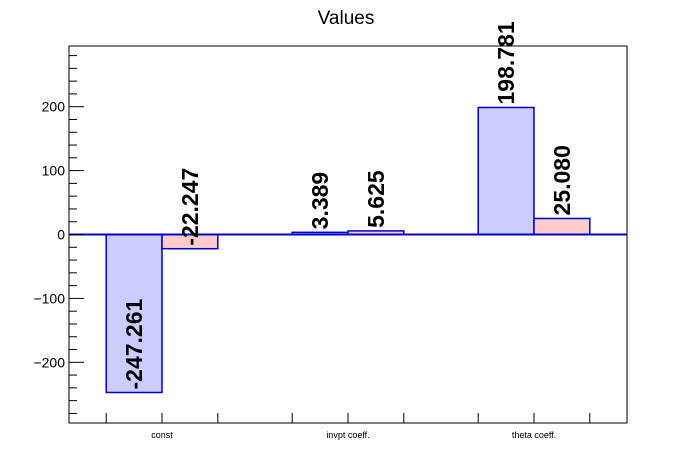 This screenshot has width=696, height=472. What do you see at coordinates (61, 235) in the screenshot?
I see `y-tick-label: 0` at bounding box center [61, 235].